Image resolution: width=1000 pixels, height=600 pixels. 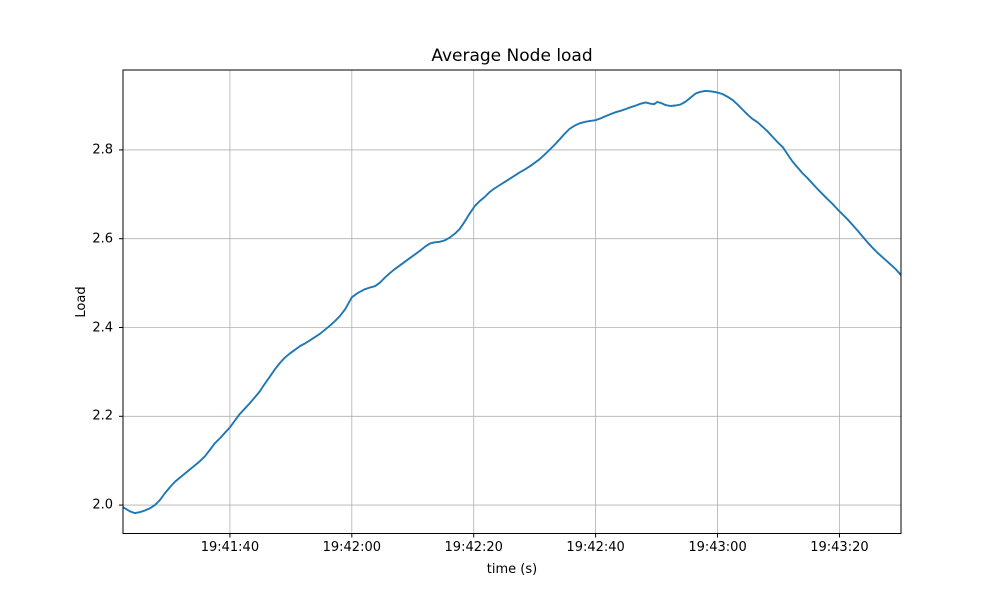 What do you see at coordinates (512, 56) in the screenshot?
I see `chart-title: Average Node load` at bounding box center [512, 56].